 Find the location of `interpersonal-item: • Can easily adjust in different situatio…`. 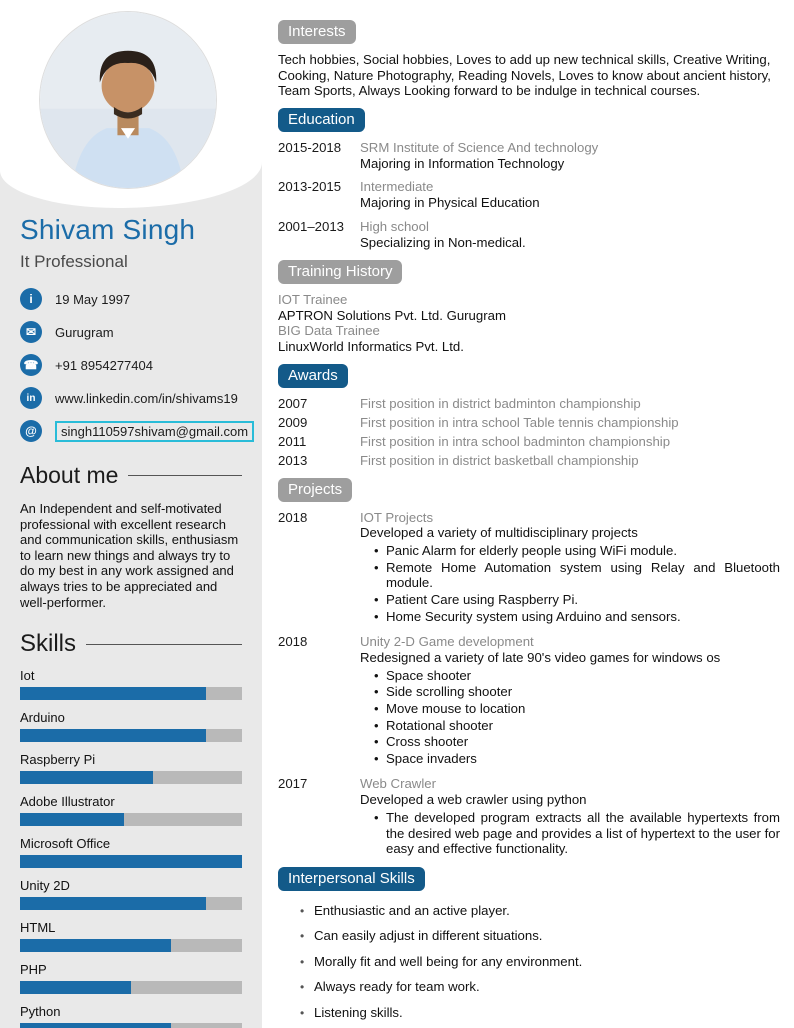

interpersonal-item: • Can easily adjust in different situatio… is located at coordinates (540, 935).